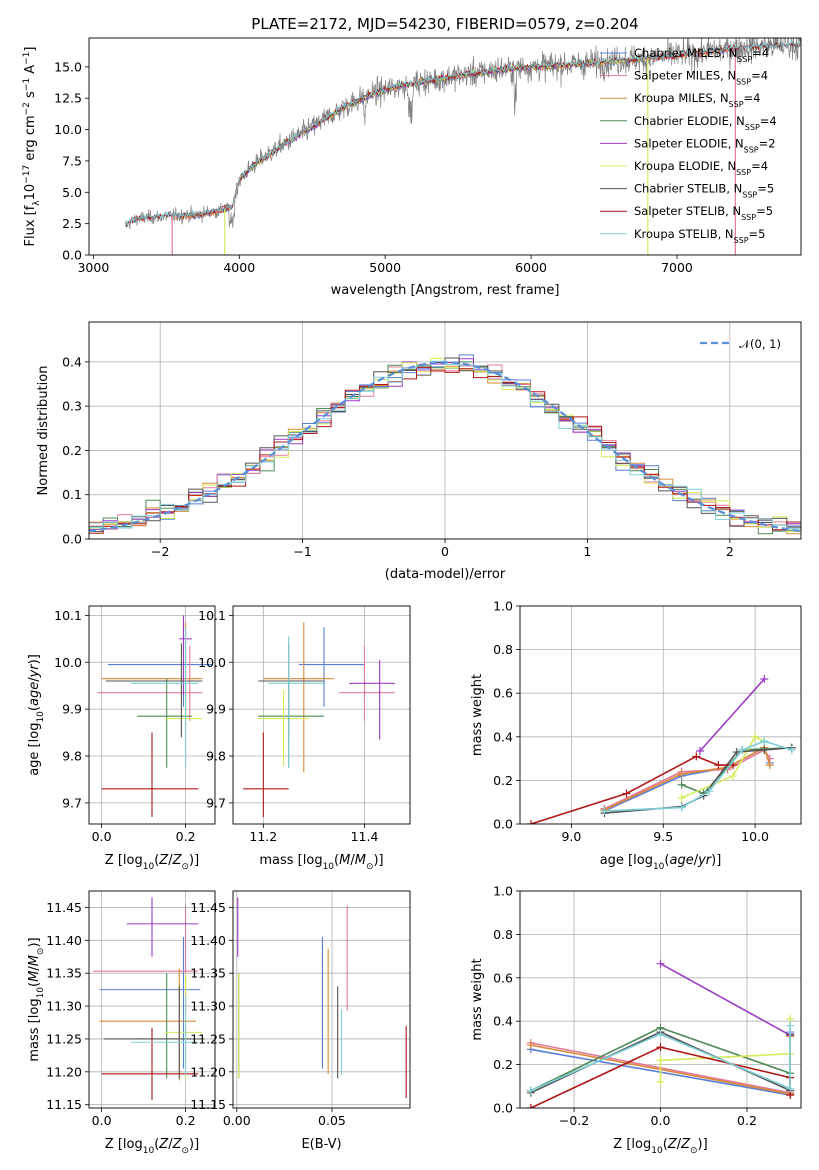 The width and height of the screenshot is (819, 1170). I want to click on weight-line-chabrier-elodie, so click(736, 770).